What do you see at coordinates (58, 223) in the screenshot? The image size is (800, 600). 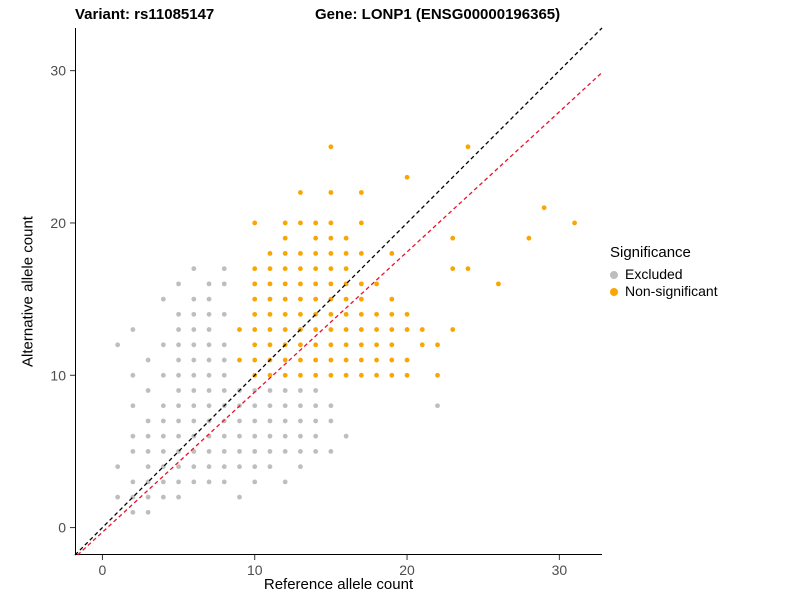 I see `y-tick-label: 20` at bounding box center [58, 223].